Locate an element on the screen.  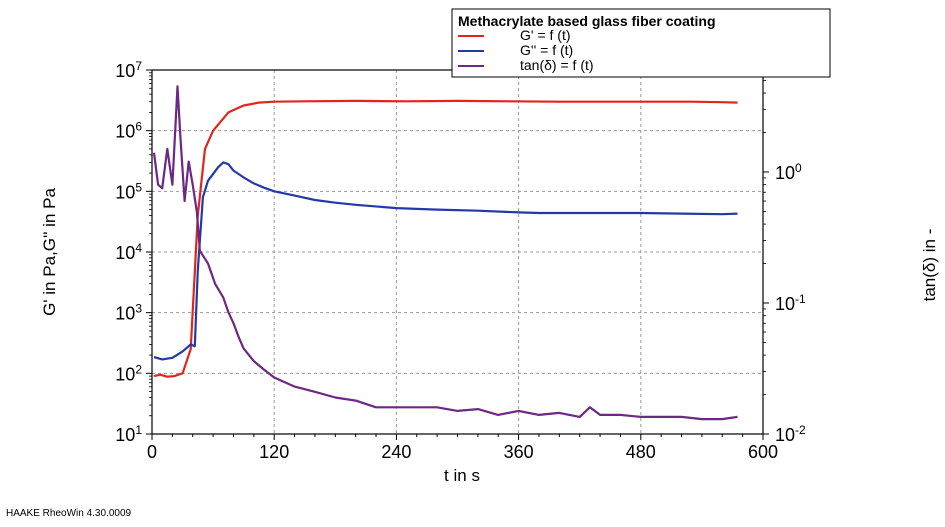
y-axis-left-title: G' in Pa,G'' in Pa is located at coordinates (49, 252).